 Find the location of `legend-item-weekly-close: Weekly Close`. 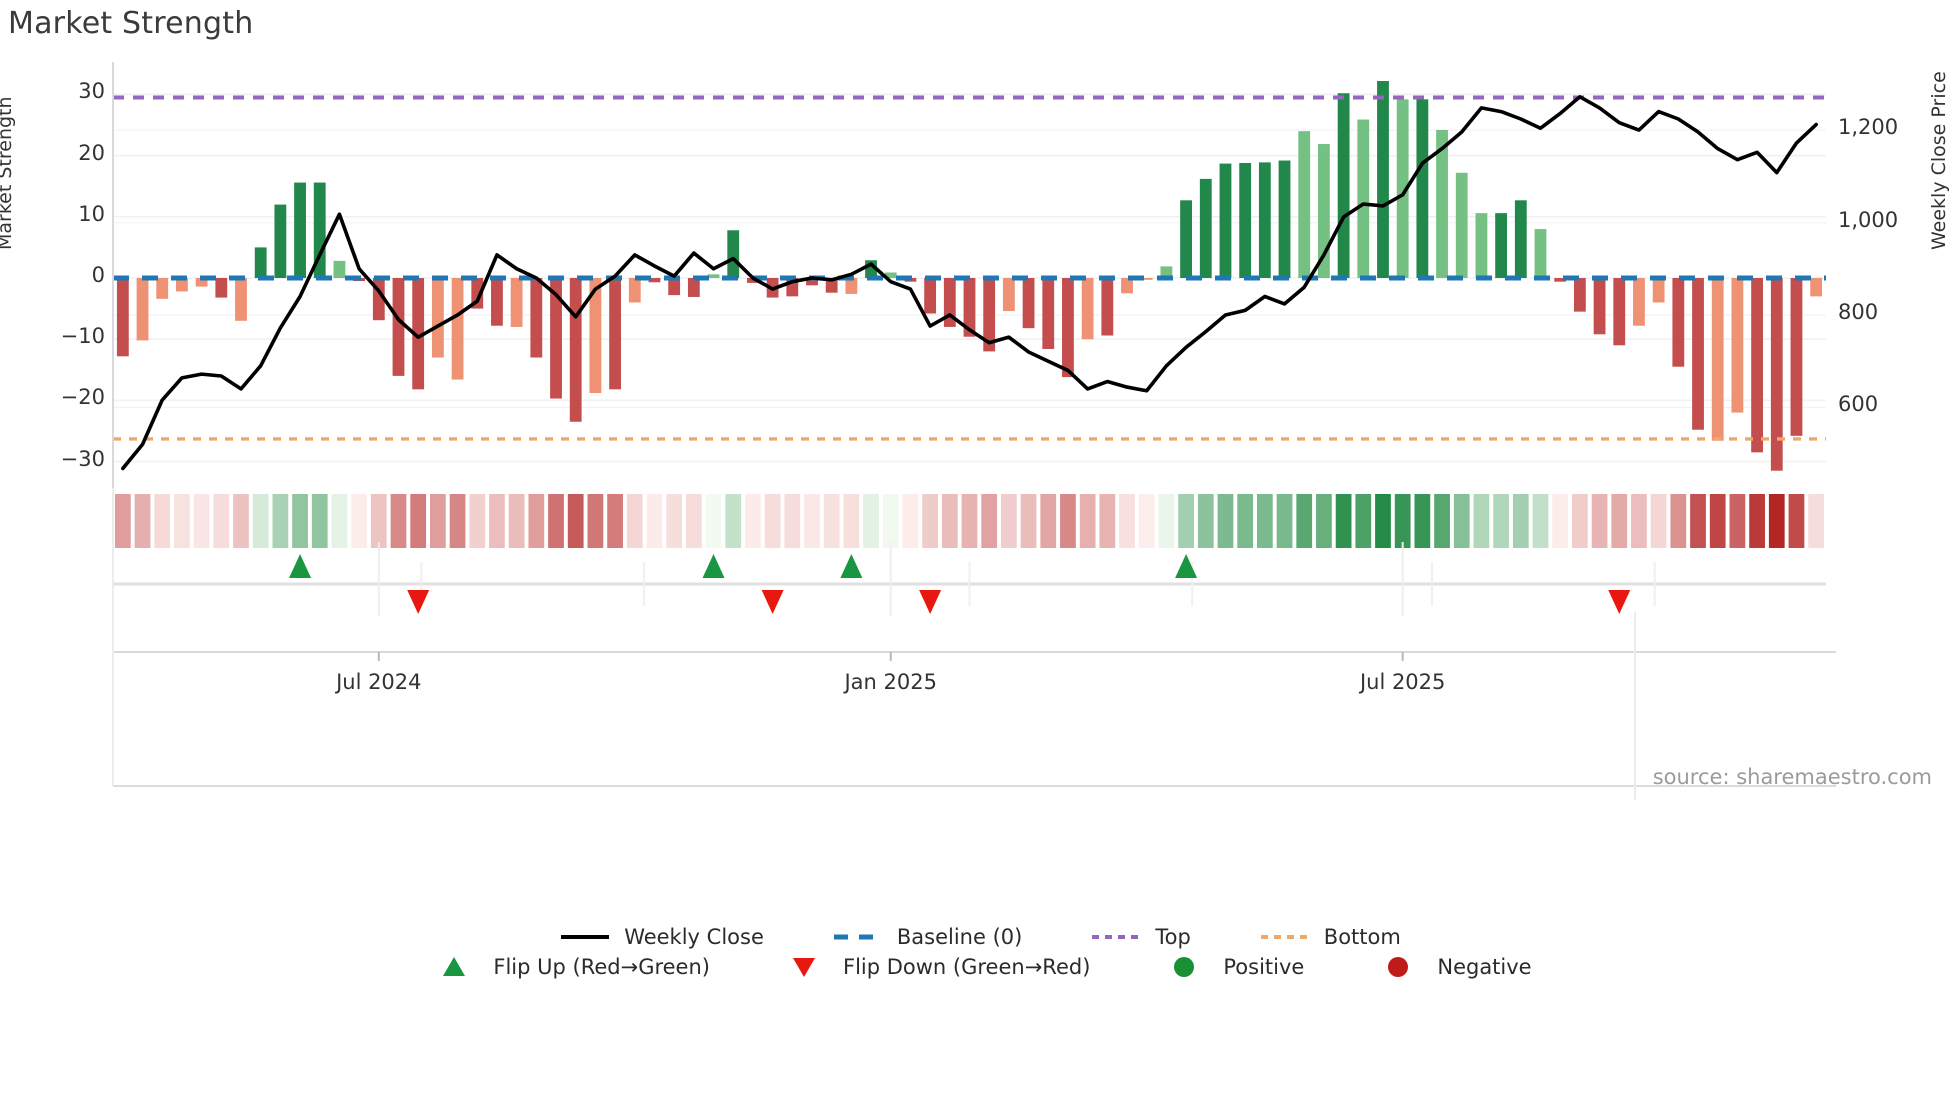

legend-item-weekly-close: Weekly Close is located at coordinates (661, 937).